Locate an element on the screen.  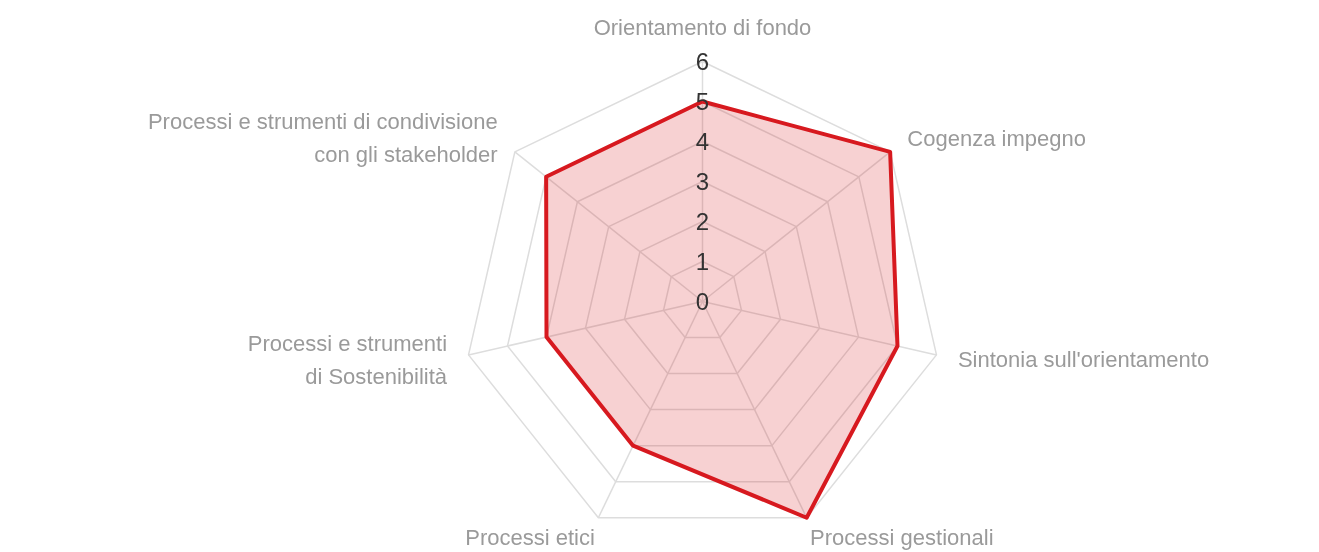
spoke-label: Processi e strumenti di Sostenibilità is located at coordinates (347, 360).